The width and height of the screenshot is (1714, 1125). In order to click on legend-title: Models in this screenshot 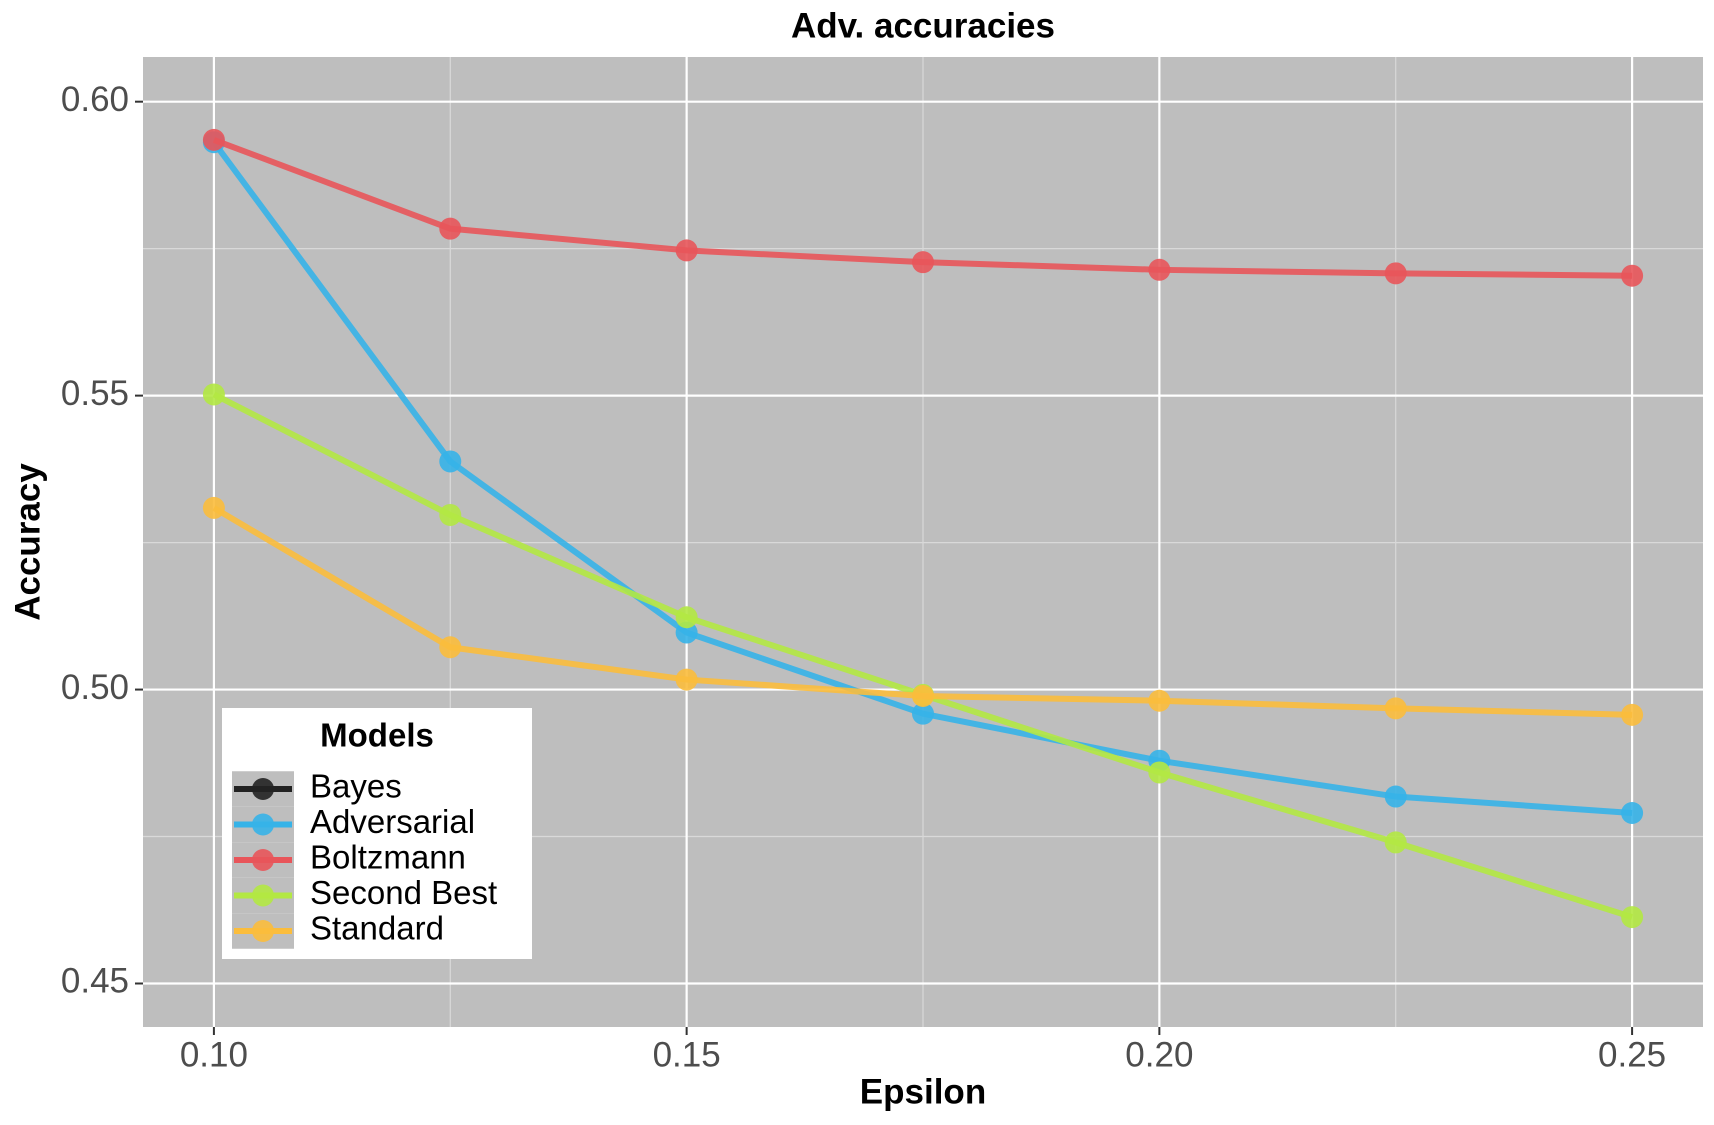, I will do `click(377, 735)`.